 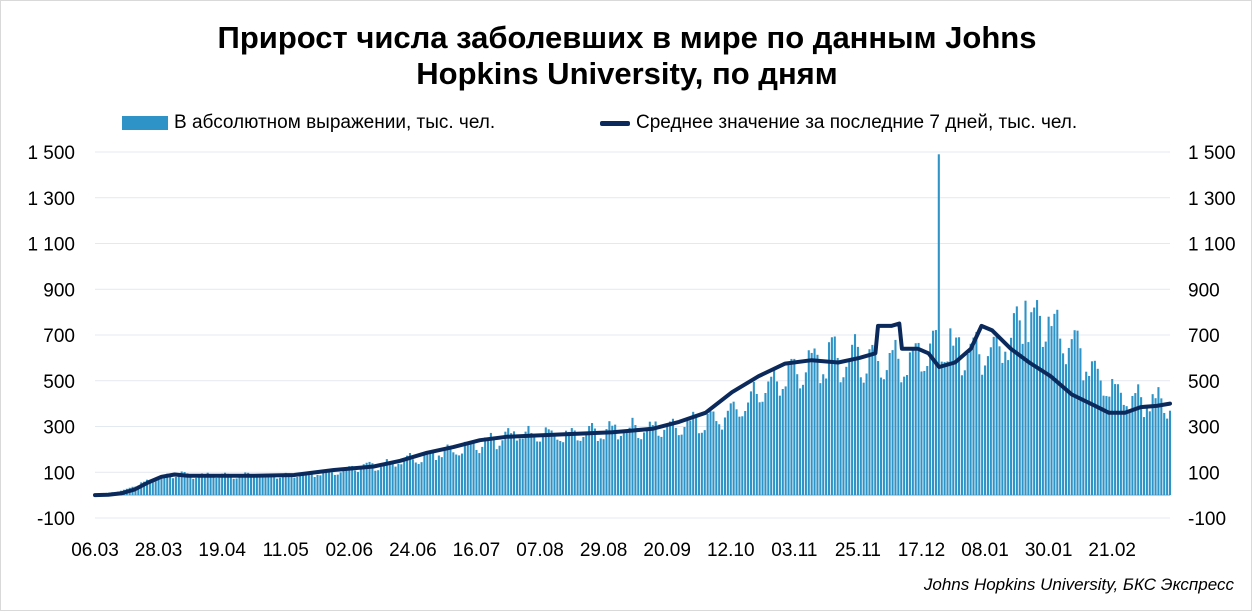 I want to click on x-tick: 25.11, so click(x=858, y=550).